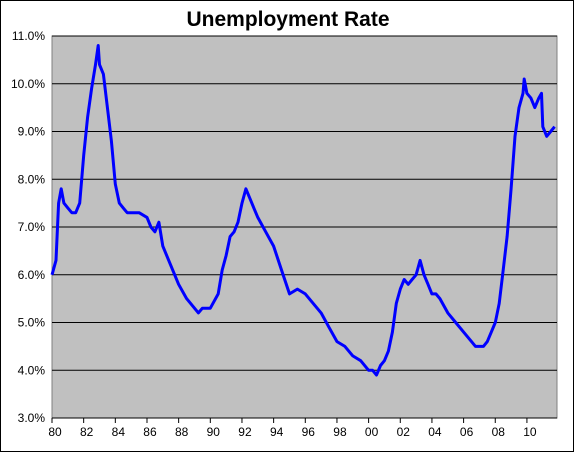 The image size is (576, 454). Describe the element at coordinates (32, 418) in the screenshot. I see `y-tick-label: 3.0%` at that location.